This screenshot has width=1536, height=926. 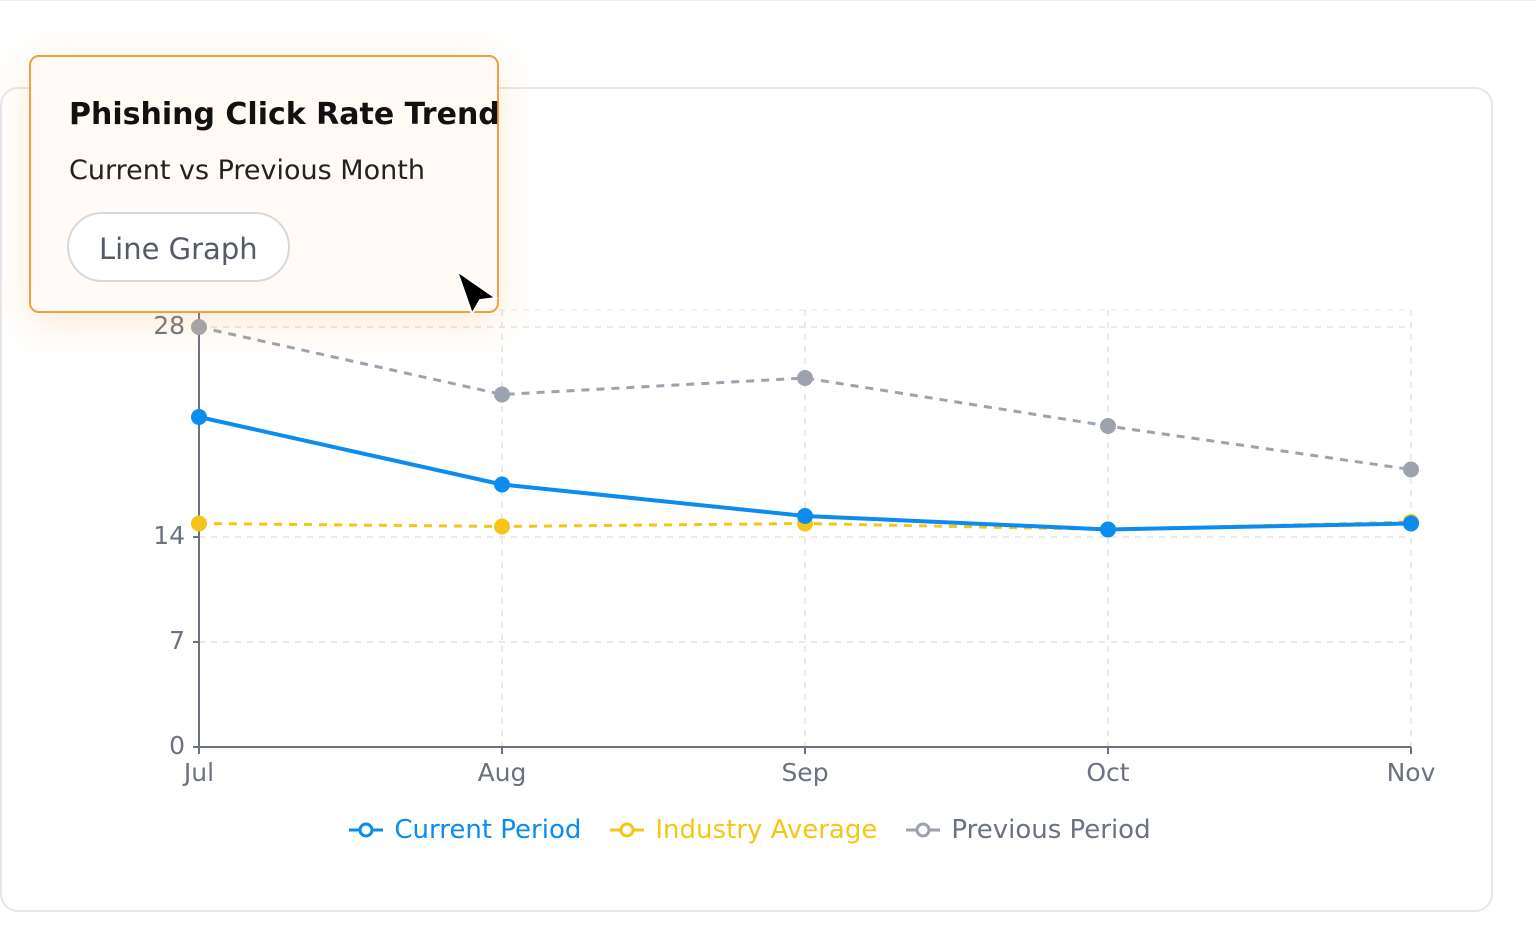 What do you see at coordinates (177, 640) in the screenshot?
I see `y-tick-label: 7` at bounding box center [177, 640].